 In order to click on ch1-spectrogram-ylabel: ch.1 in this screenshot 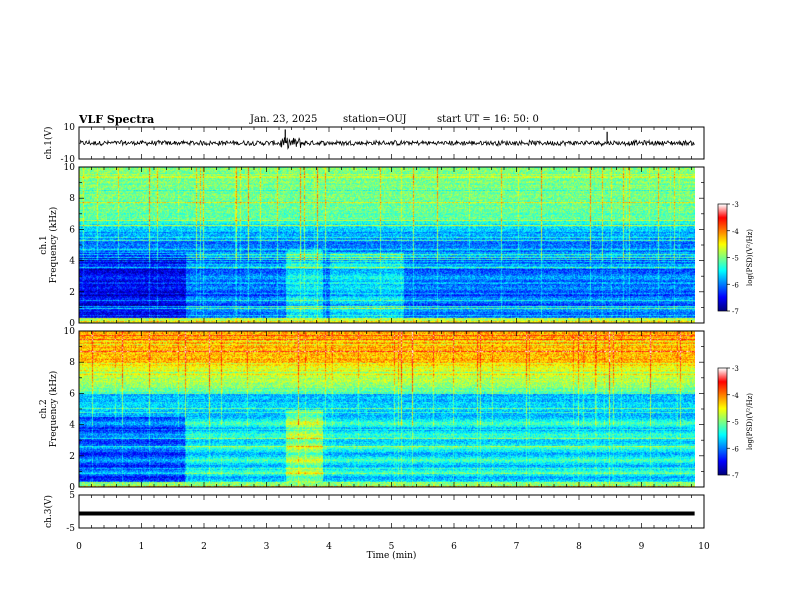, I will do `click(44, 244)`.